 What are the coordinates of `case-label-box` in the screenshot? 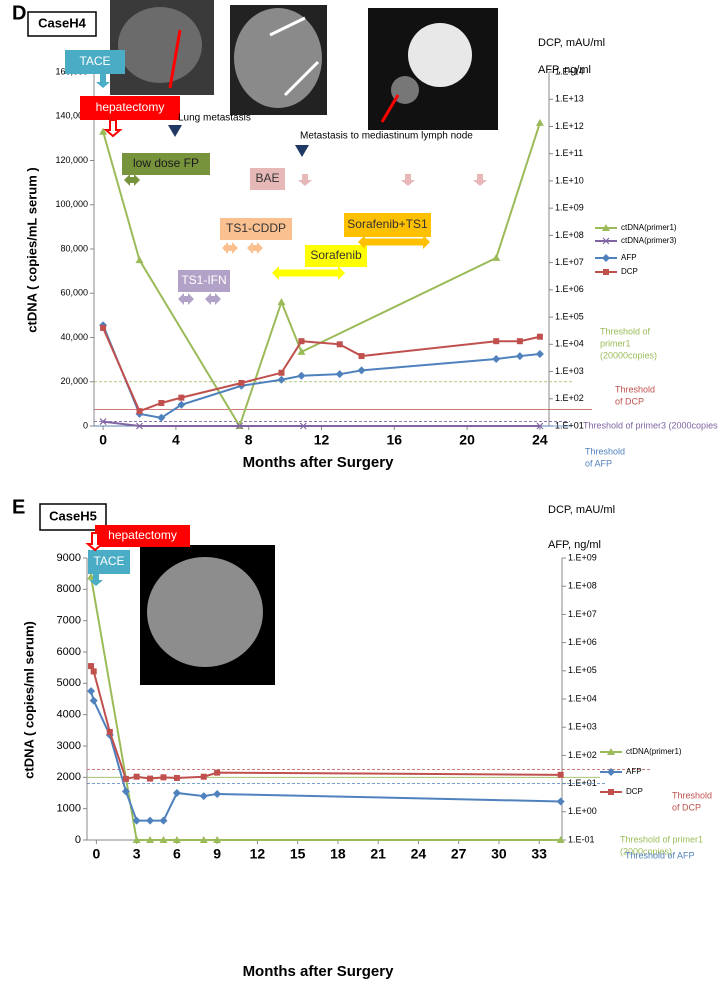 It's located at (62, 24).